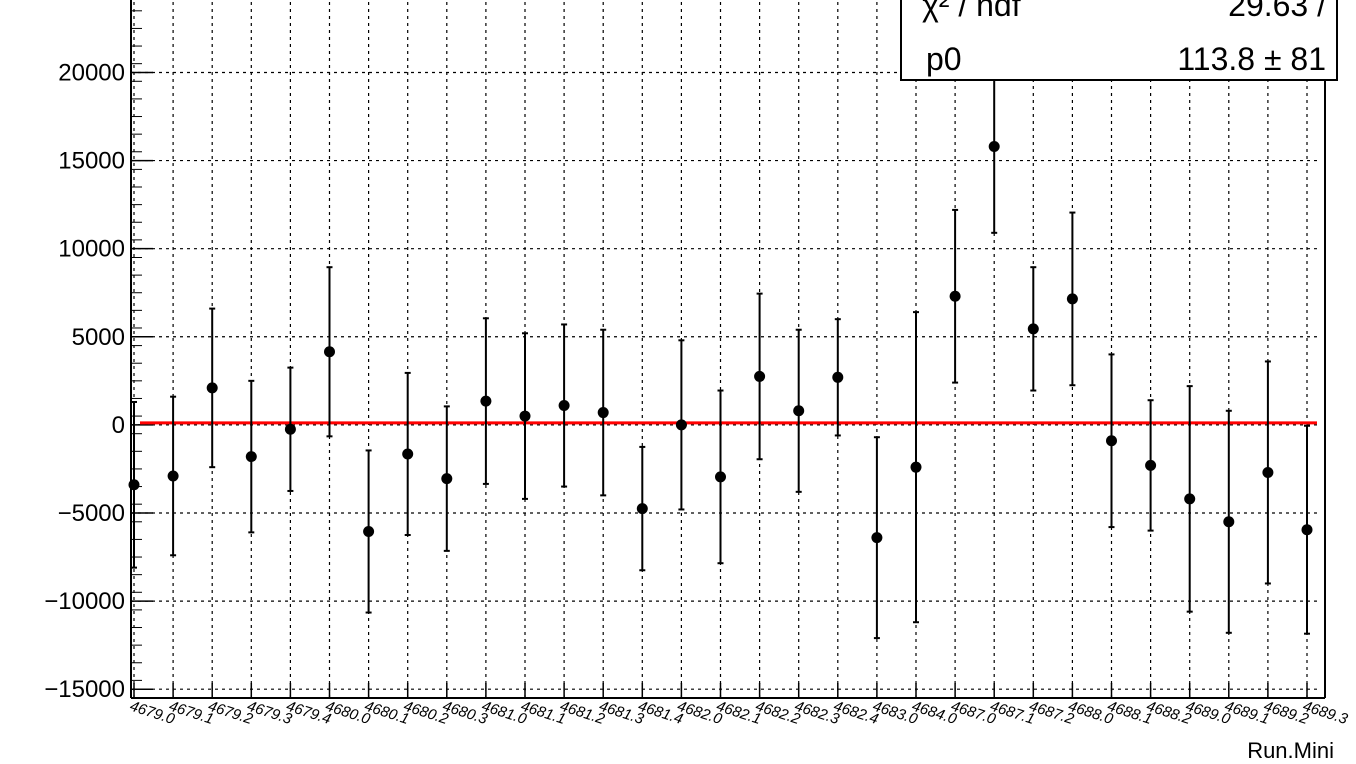  What do you see at coordinates (91, 72) in the screenshot?
I see `y-tick-label: 20000` at bounding box center [91, 72].